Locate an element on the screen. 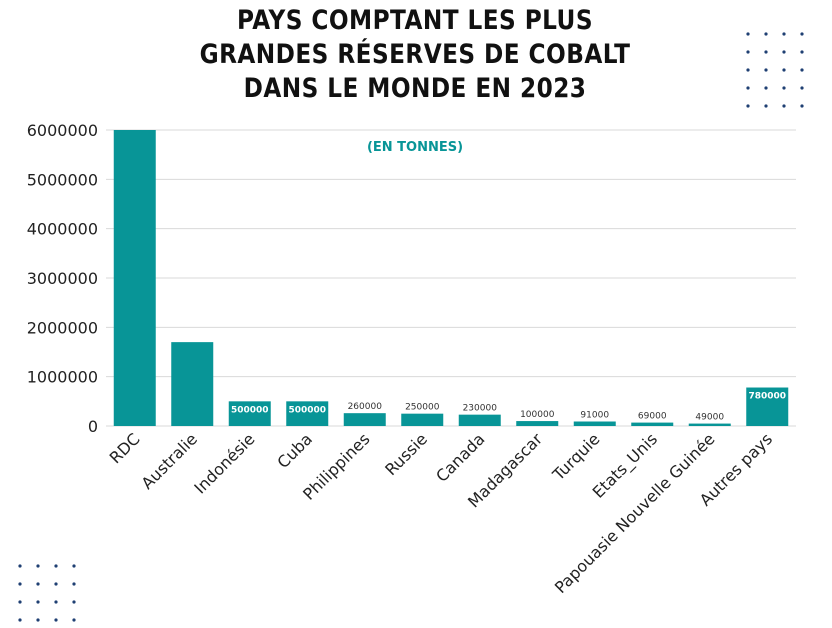 This screenshot has width=832, height=628. data-label: 49000 is located at coordinates (709, 418).